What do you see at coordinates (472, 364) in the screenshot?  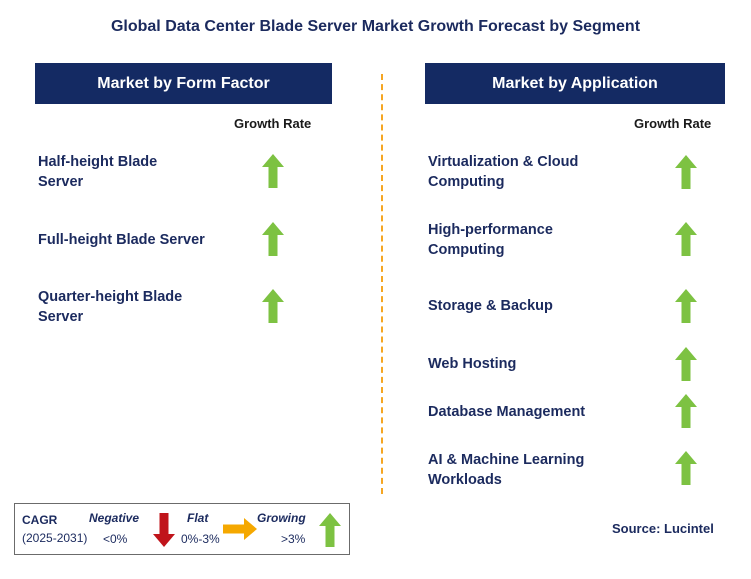 I see `item-label: Web Hosting` at bounding box center [472, 364].